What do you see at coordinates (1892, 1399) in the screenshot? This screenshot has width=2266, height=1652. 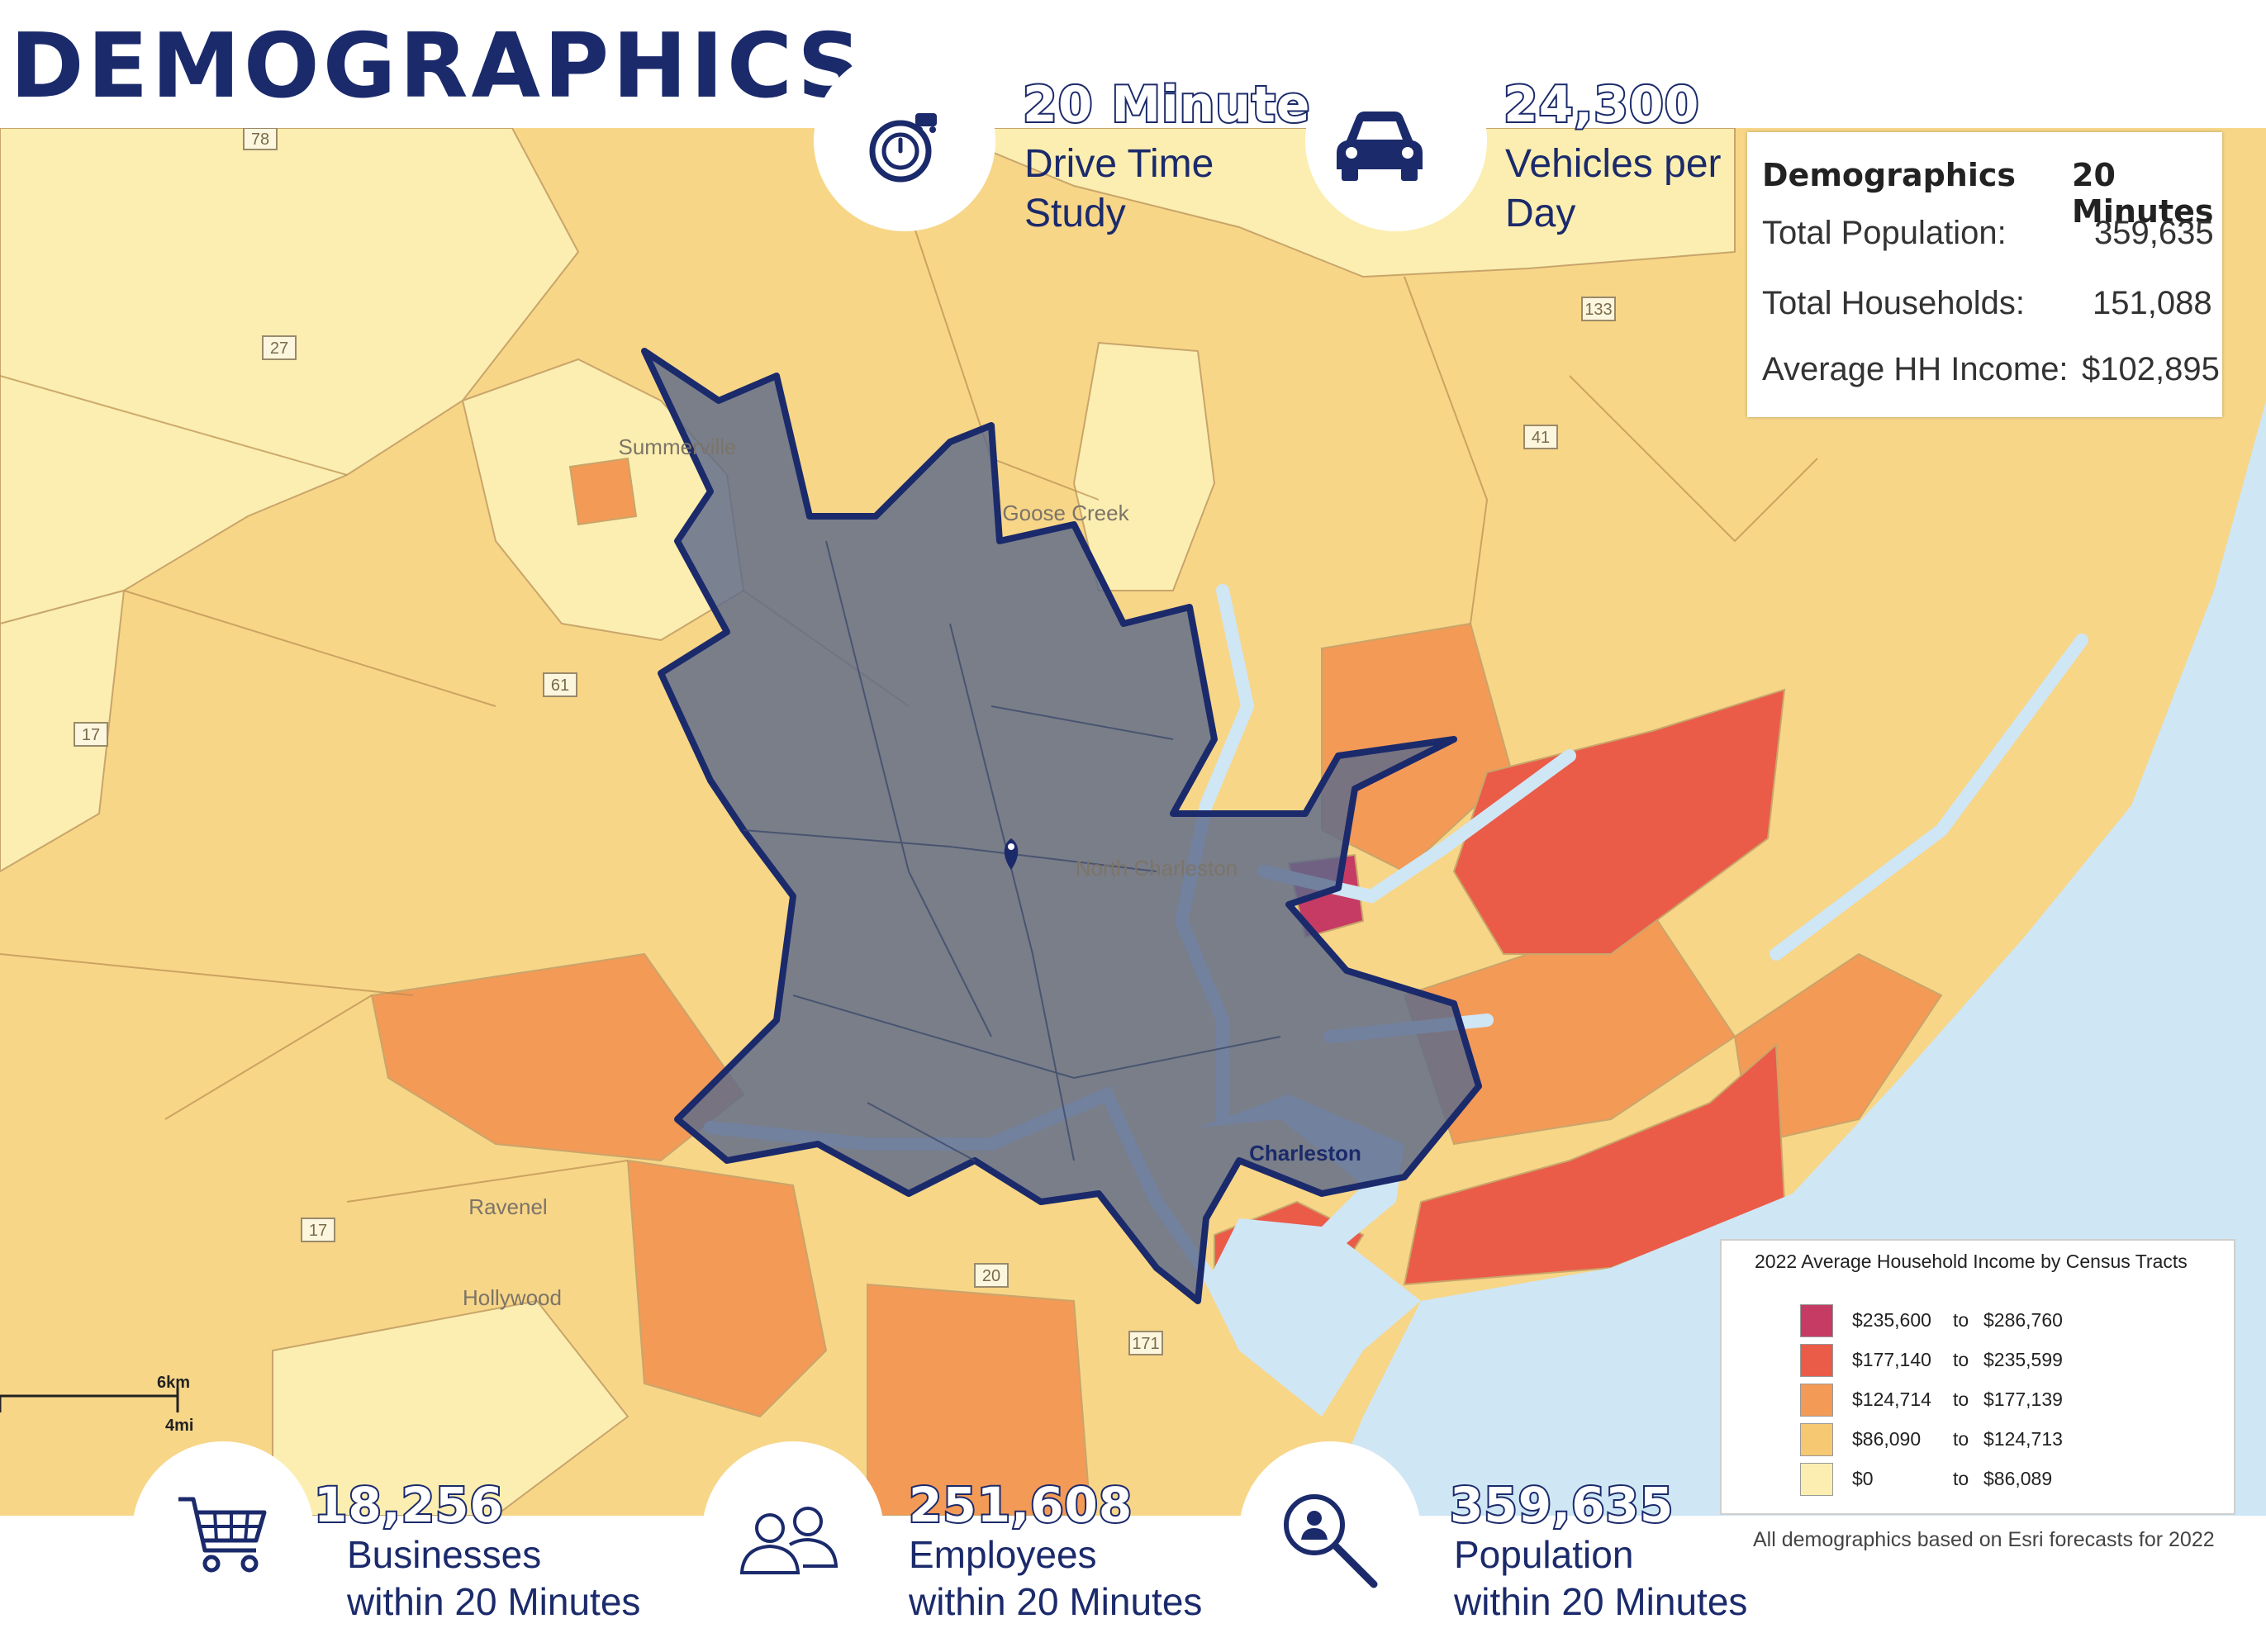 I see `legend-low: $124,714` at bounding box center [1892, 1399].